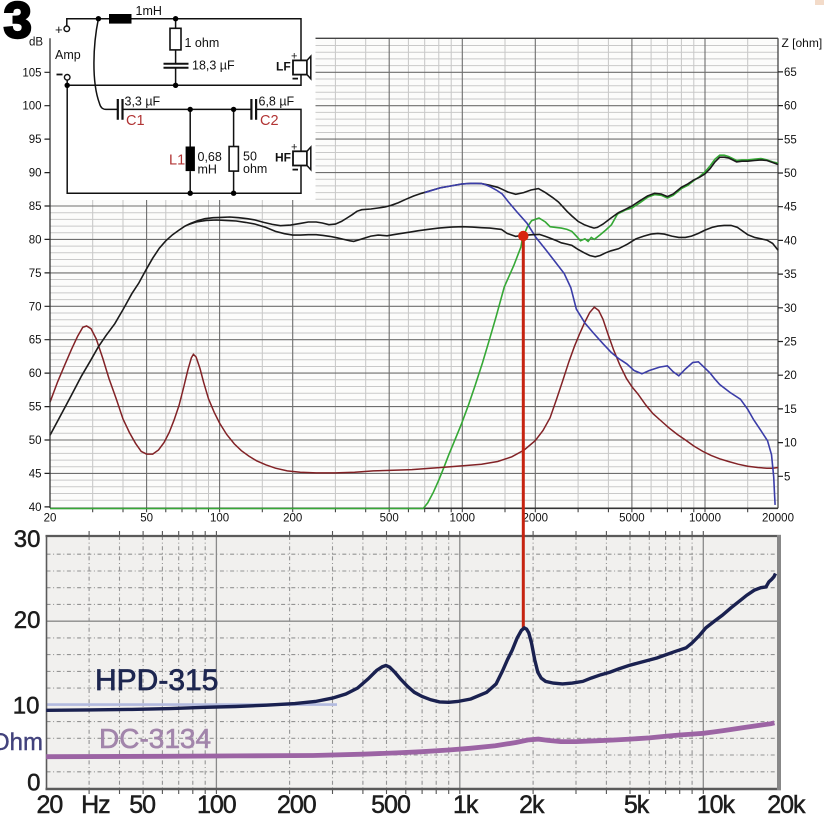 This screenshot has height=829, width=824. What do you see at coordinates (283, 67) in the screenshot?
I see `svg-text: LF` at bounding box center [283, 67].